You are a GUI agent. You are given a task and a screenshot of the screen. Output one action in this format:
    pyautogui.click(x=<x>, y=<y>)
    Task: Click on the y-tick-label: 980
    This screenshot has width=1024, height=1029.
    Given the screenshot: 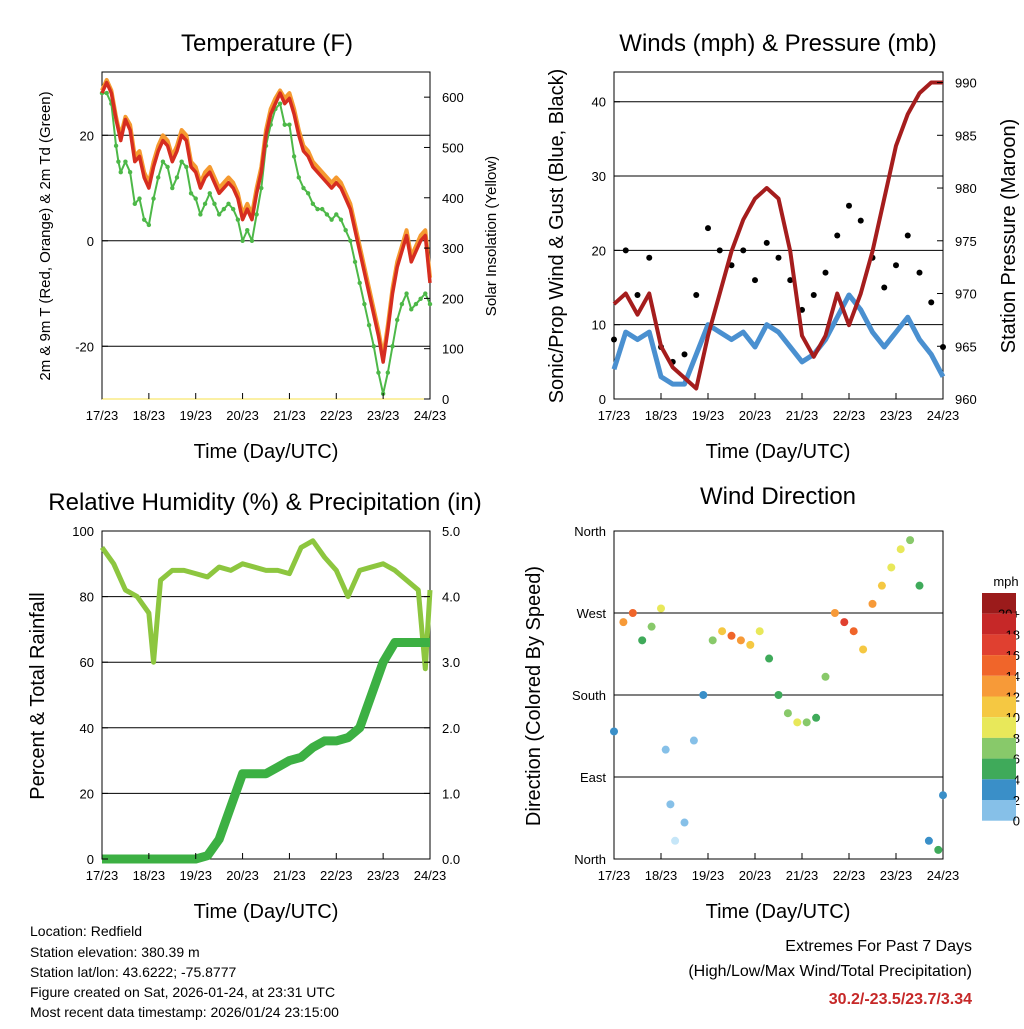 What is the action you would take?
    pyautogui.click(x=966, y=188)
    